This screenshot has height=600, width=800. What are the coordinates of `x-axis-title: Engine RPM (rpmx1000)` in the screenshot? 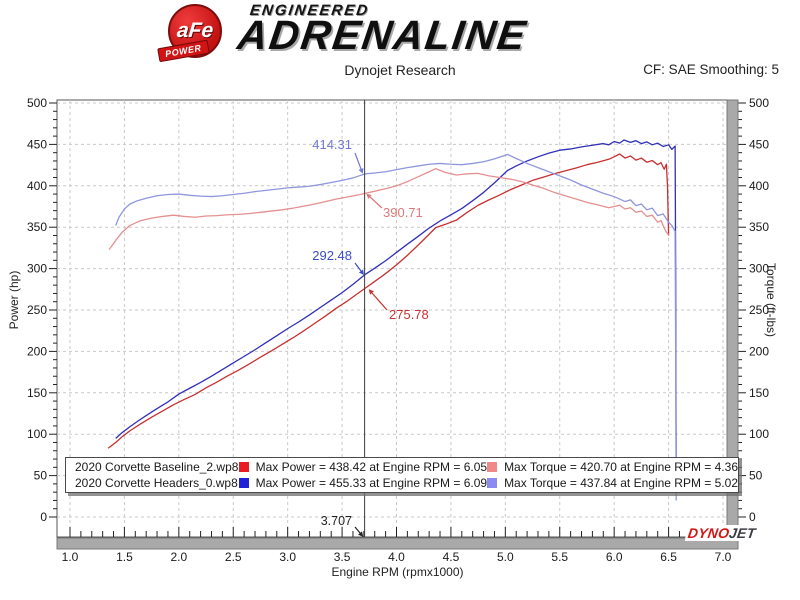 It's located at (397, 572).